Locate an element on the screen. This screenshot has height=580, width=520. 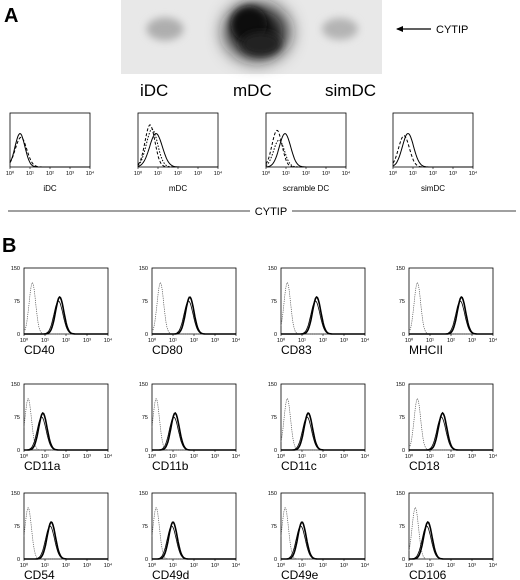
marker-label: CD11a is located at coordinates (42, 466).